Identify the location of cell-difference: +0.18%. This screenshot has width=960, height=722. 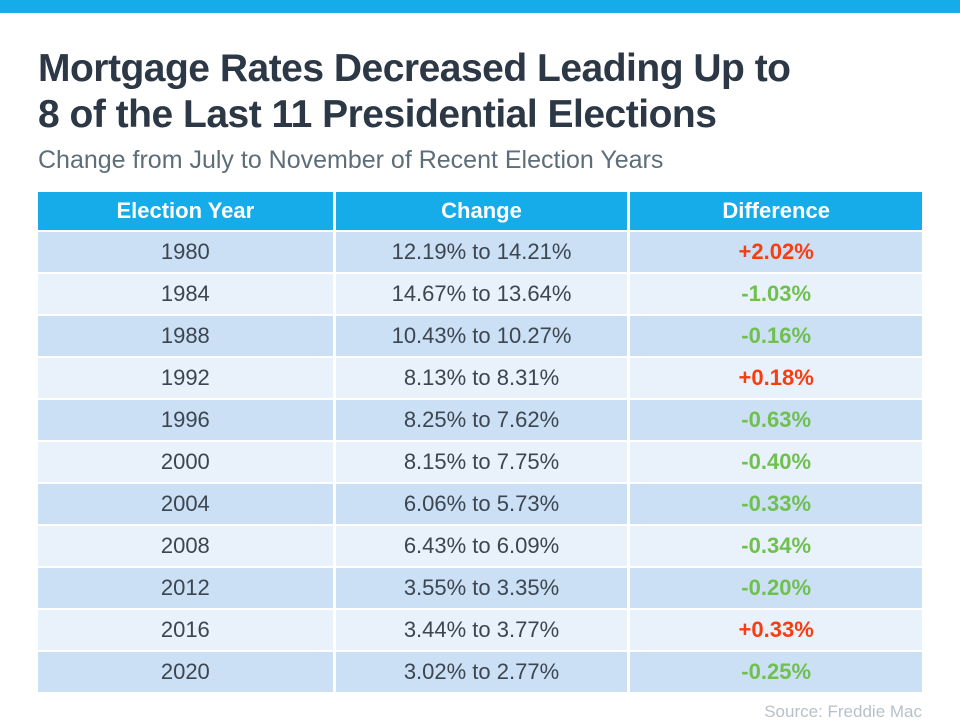
(774, 378).